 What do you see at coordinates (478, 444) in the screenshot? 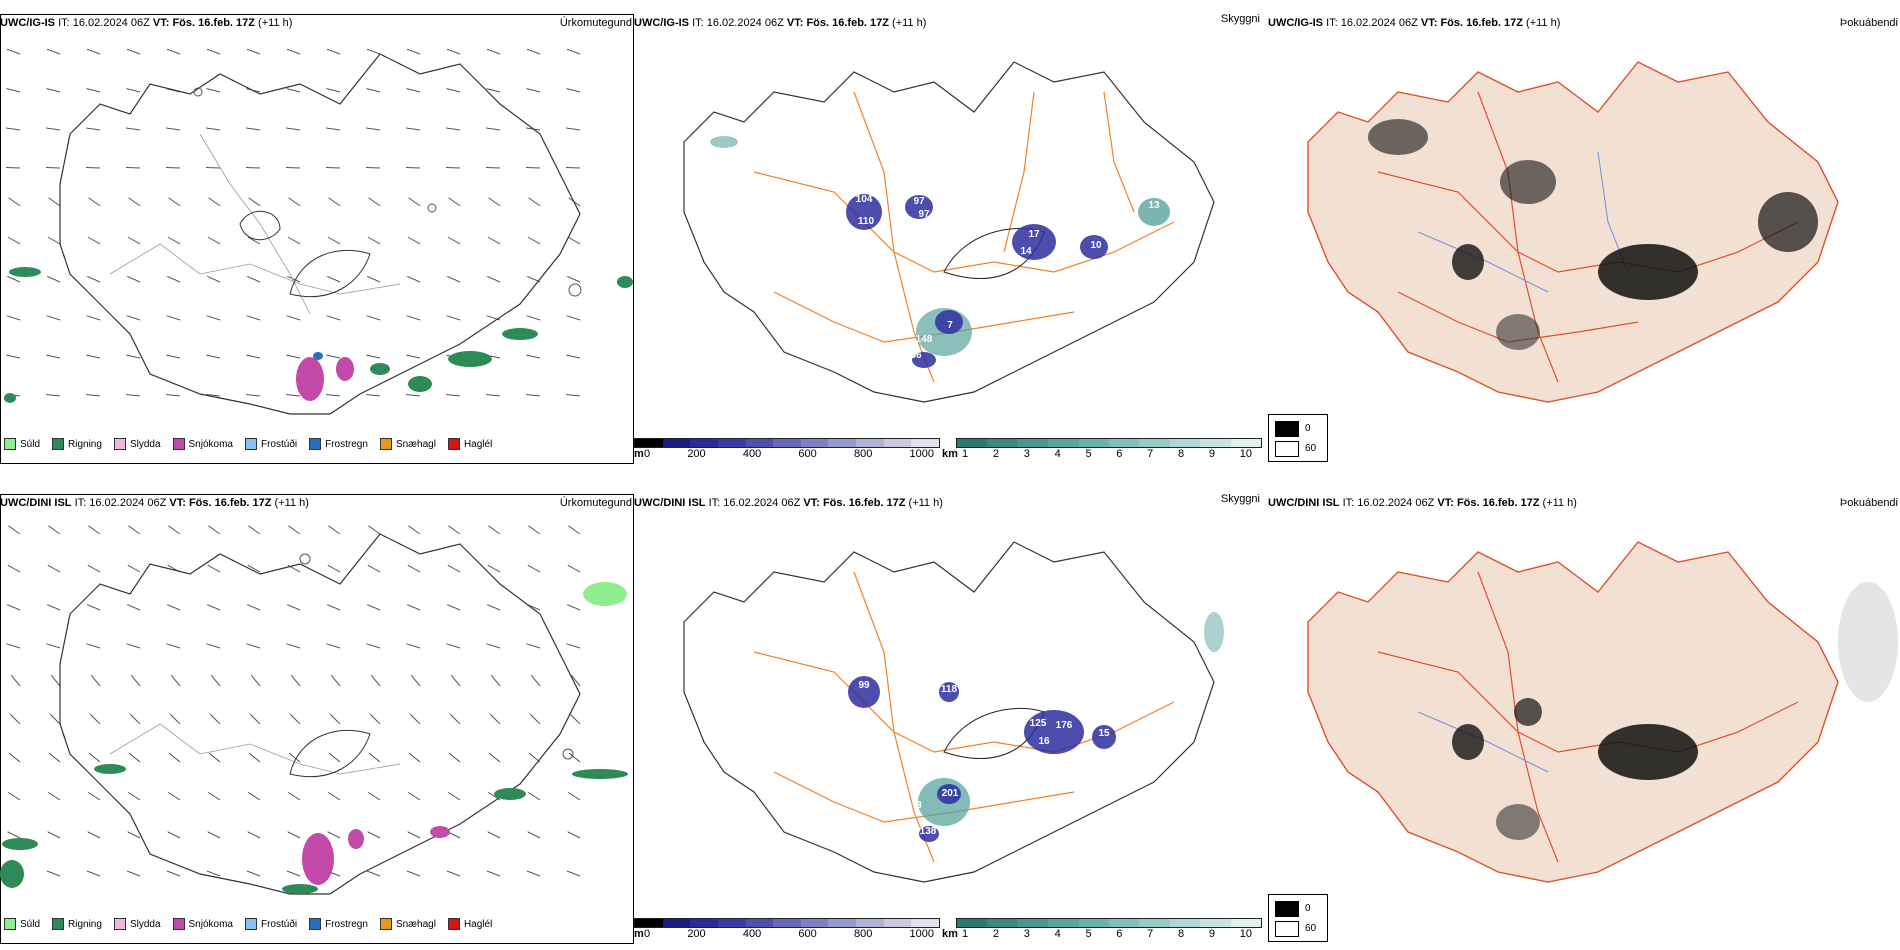
I see `legend-label: Haglél` at bounding box center [478, 444].